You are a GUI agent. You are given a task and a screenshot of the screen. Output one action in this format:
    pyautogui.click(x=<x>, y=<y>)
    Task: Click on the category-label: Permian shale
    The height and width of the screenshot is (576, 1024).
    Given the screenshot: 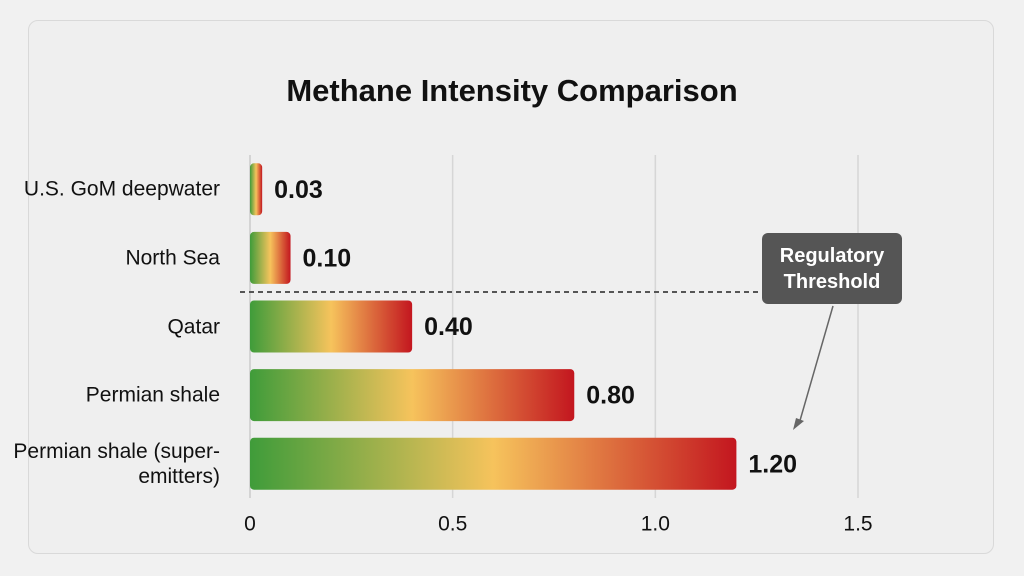 What is the action you would take?
    pyautogui.click(x=152, y=395)
    